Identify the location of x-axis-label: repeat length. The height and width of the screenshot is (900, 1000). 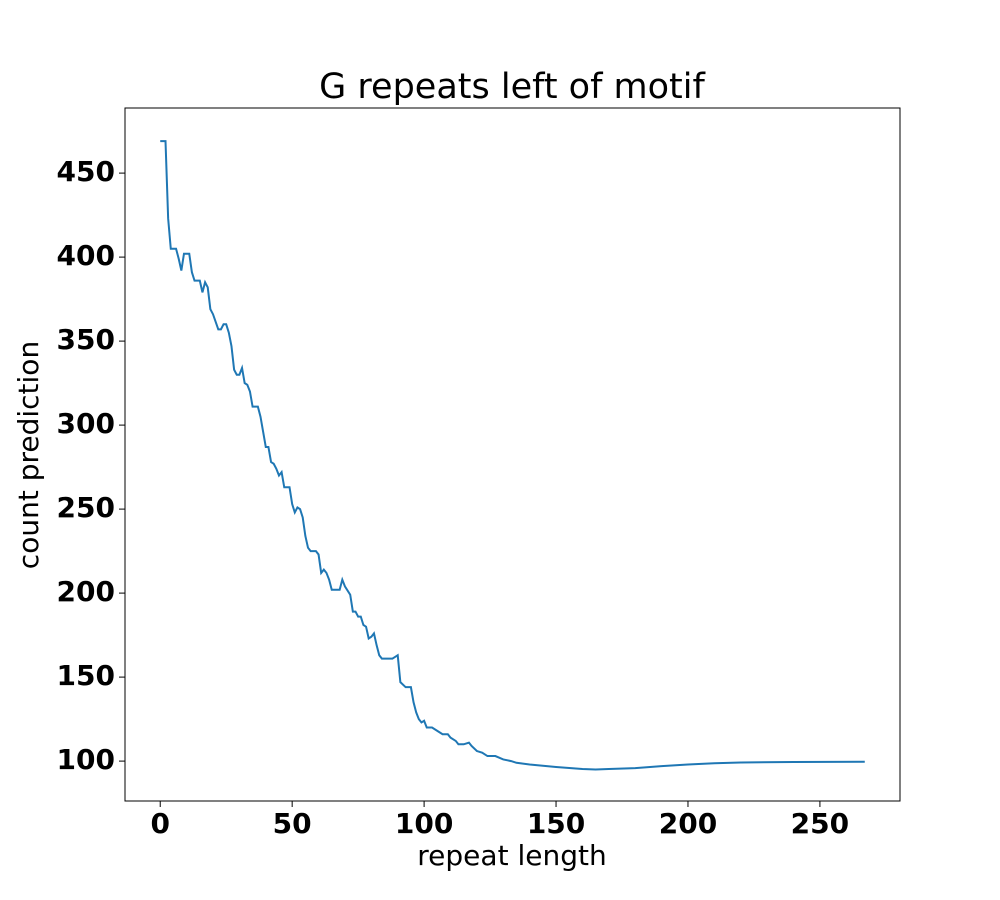
(511, 855).